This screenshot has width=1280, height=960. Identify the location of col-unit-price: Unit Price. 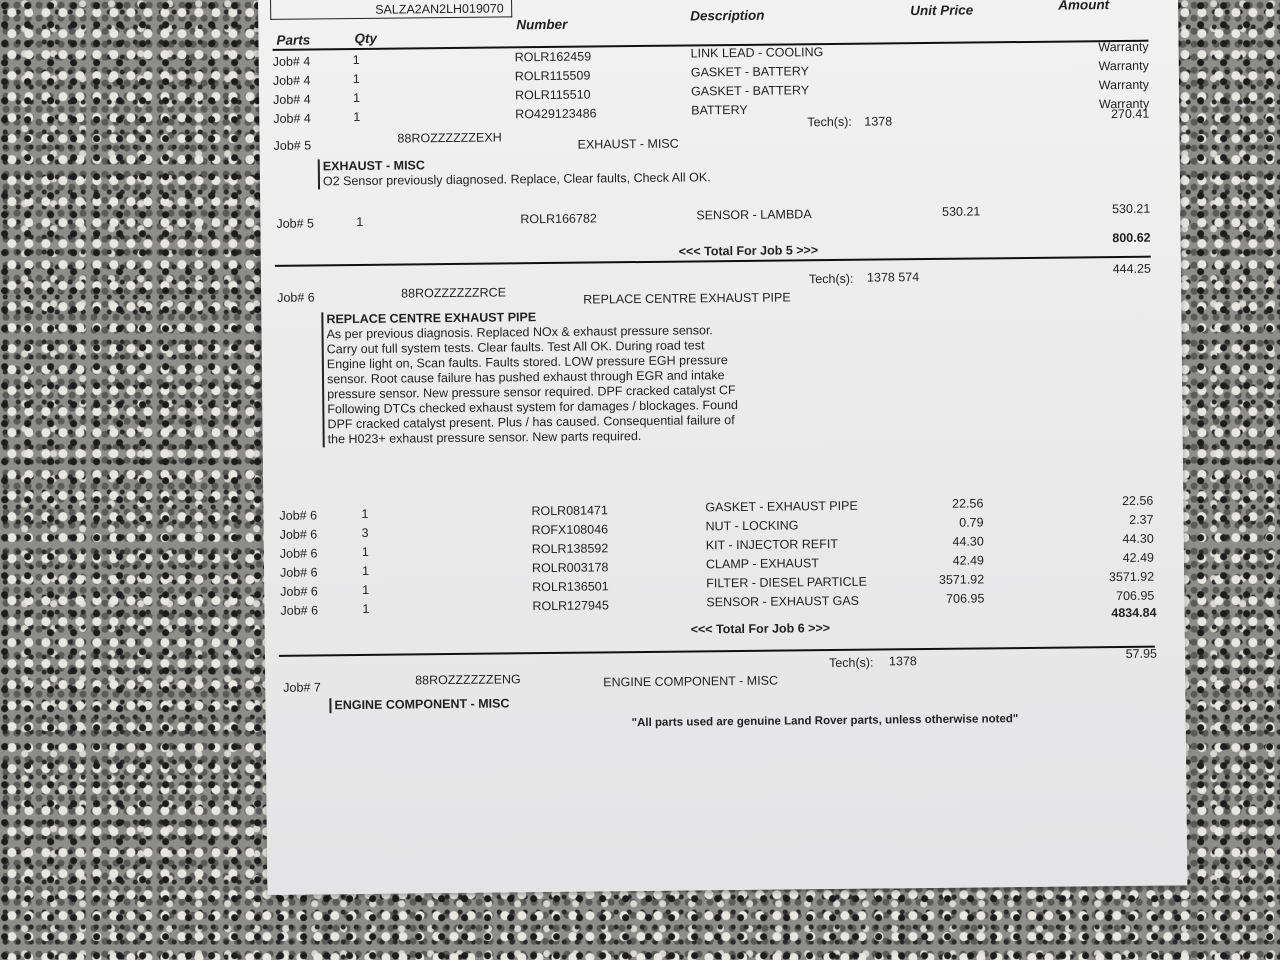
(942, 10).